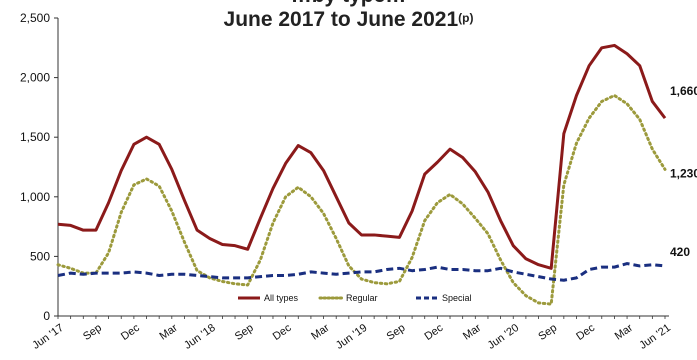 The width and height of the screenshot is (697, 360). I want to click on y-tick-label: 1,000, so click(35, 197).